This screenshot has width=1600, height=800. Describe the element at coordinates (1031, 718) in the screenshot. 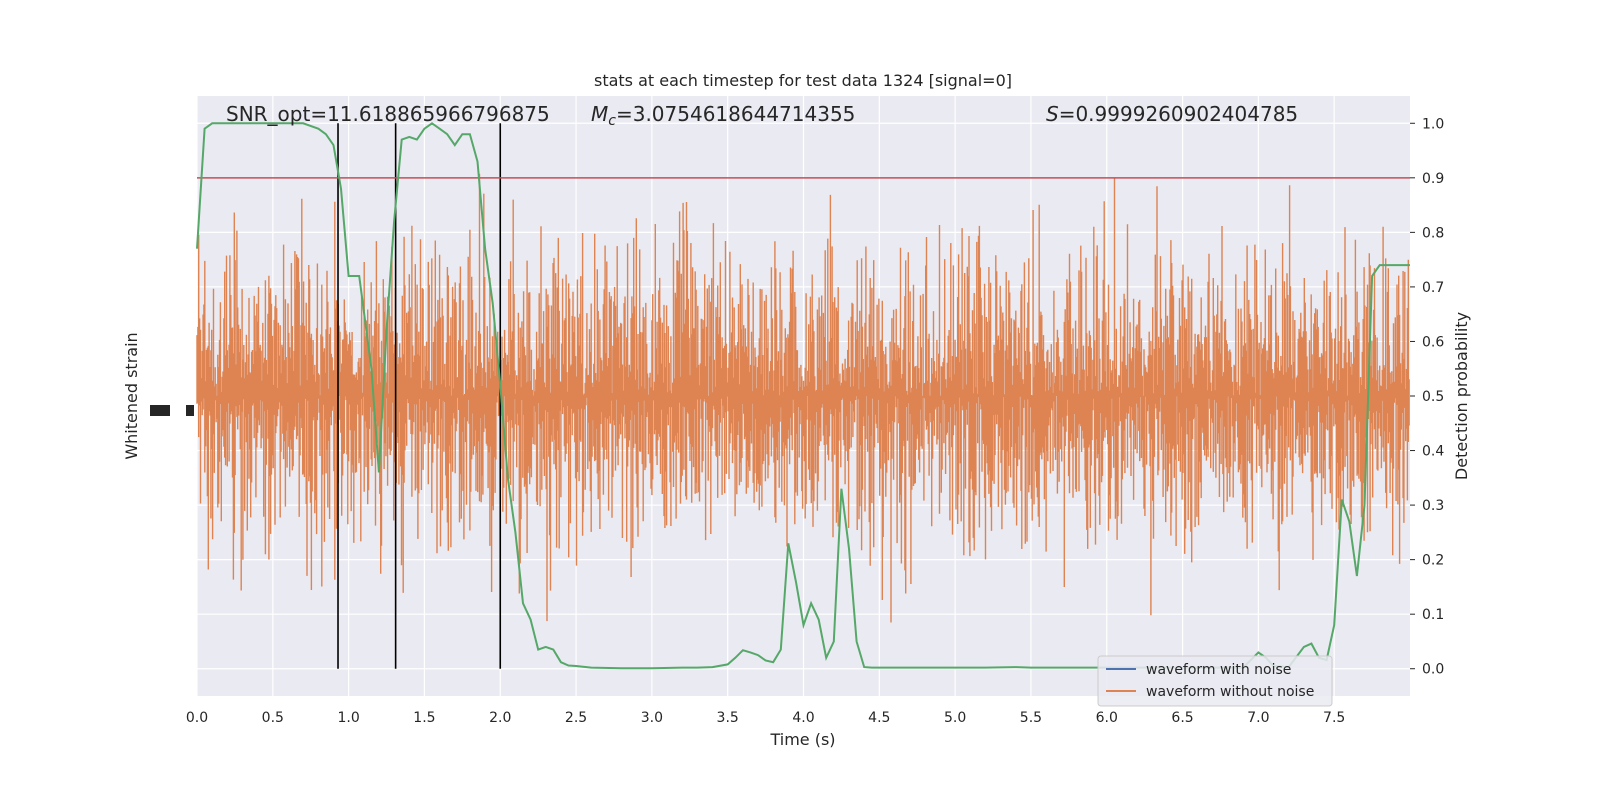

I see `x-tick-label: 5.5` at that location.